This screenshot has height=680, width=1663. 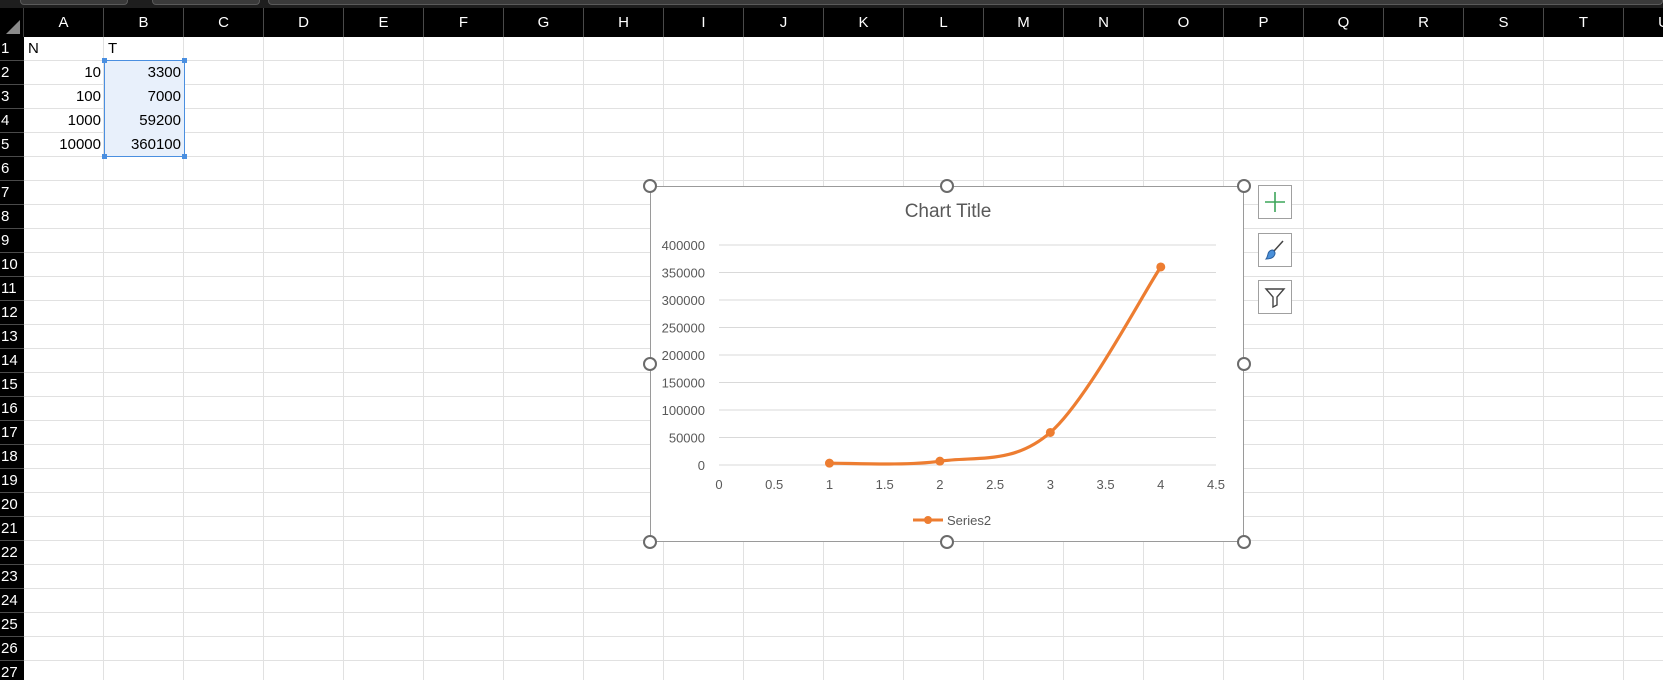 What do you see at coordinates (995, 484) in the screenshot?
I see `x-tick-label: 2.5` at bounding box center [995, 484].